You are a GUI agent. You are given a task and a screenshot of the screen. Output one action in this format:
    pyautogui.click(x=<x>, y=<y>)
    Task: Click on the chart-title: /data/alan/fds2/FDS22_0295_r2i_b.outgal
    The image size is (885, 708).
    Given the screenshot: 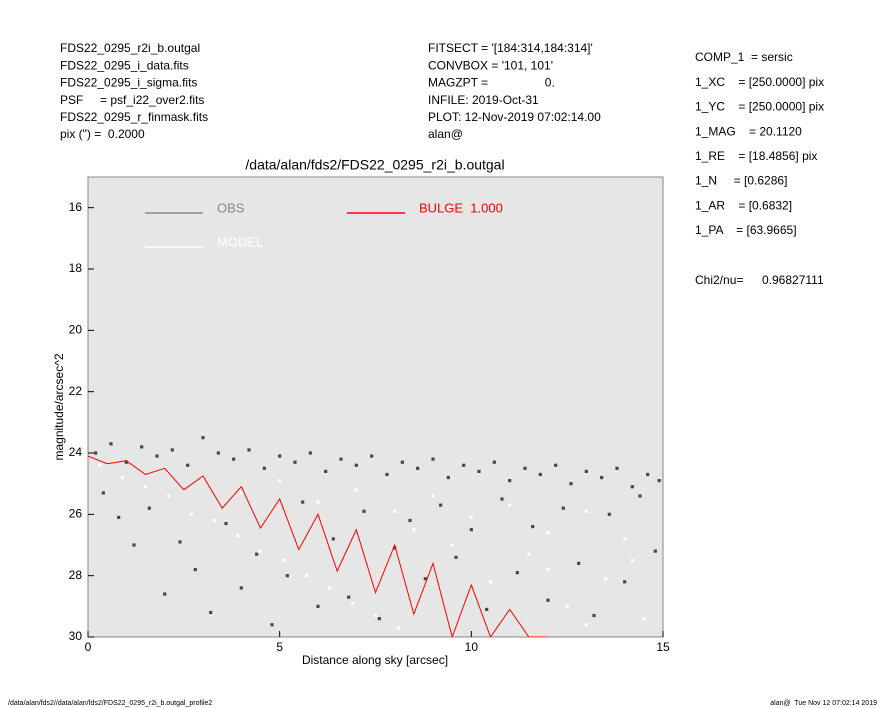 What is the action you would take?
    pyautogui.click(x=374, y=165)
    